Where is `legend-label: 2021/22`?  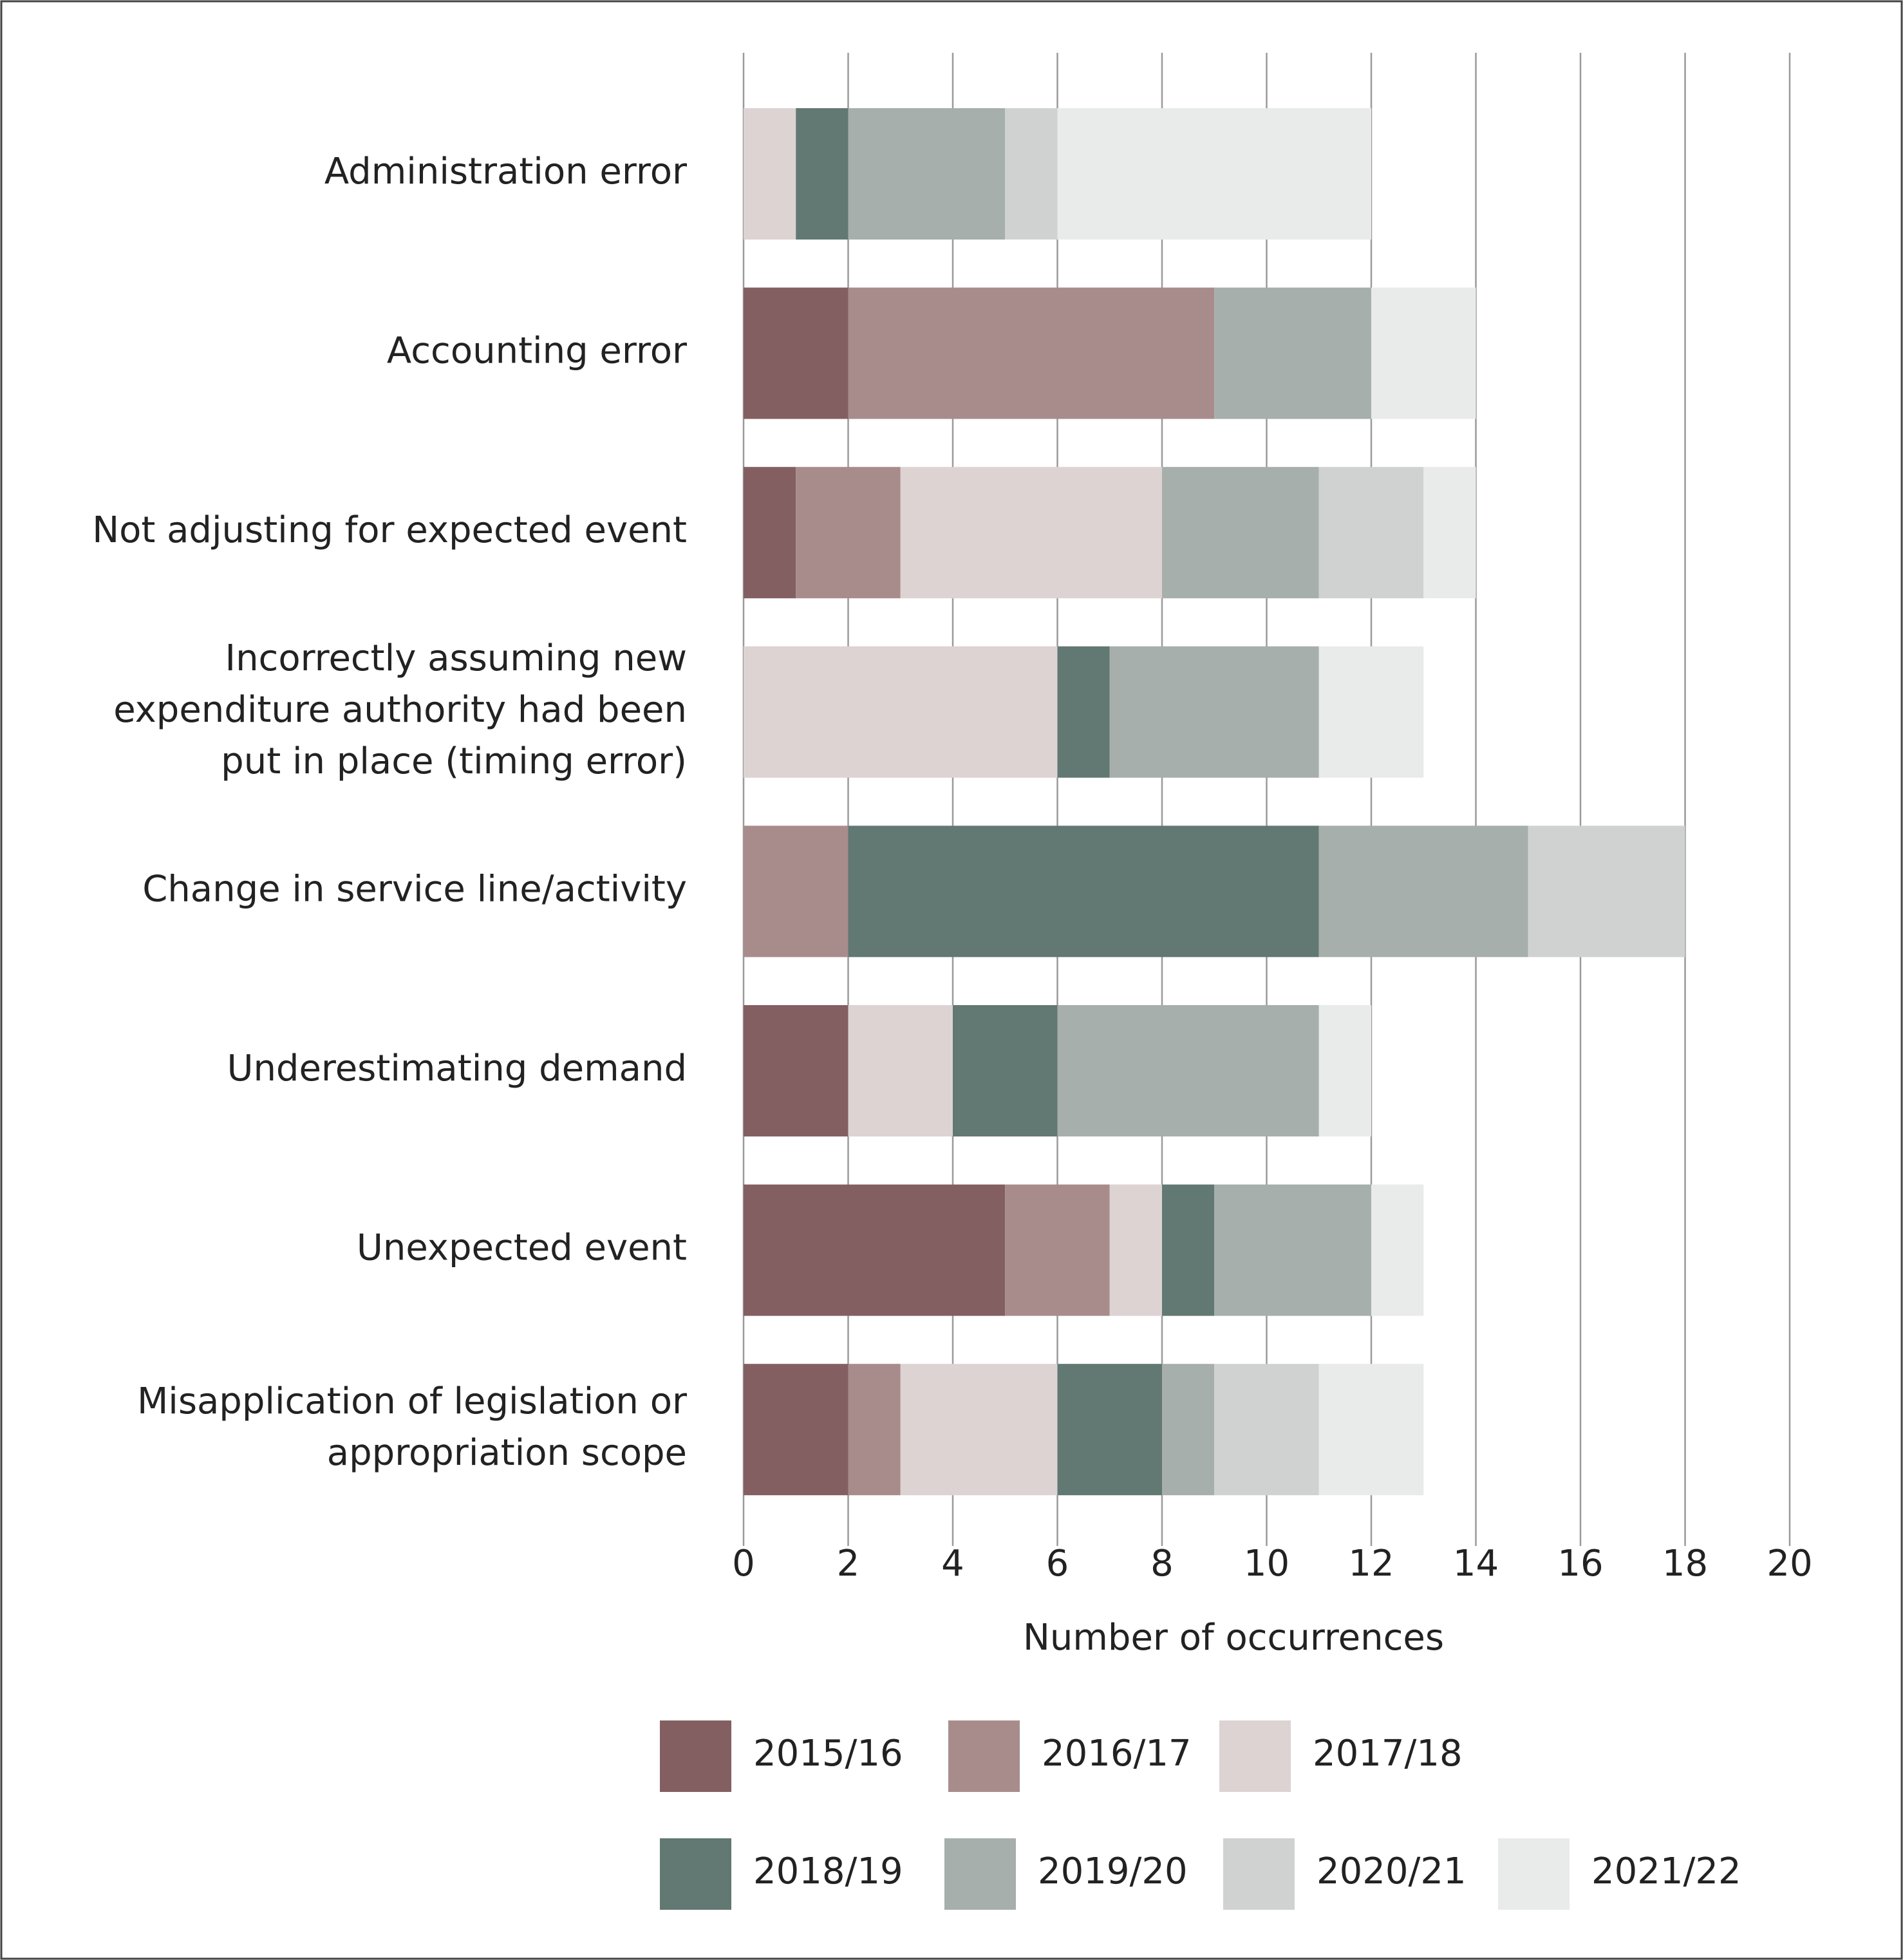
legend-label: 2021/22 is located at coordinates (1666, 1871).